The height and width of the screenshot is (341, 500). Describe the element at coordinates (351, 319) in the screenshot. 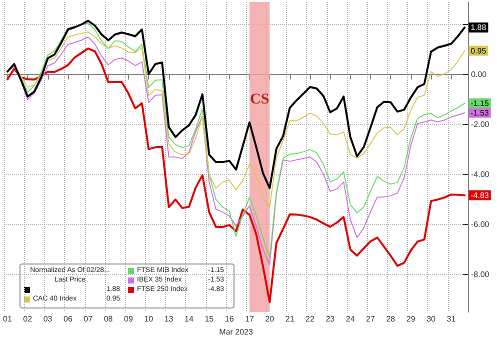

I see `x-tick-label: 24` at that location.